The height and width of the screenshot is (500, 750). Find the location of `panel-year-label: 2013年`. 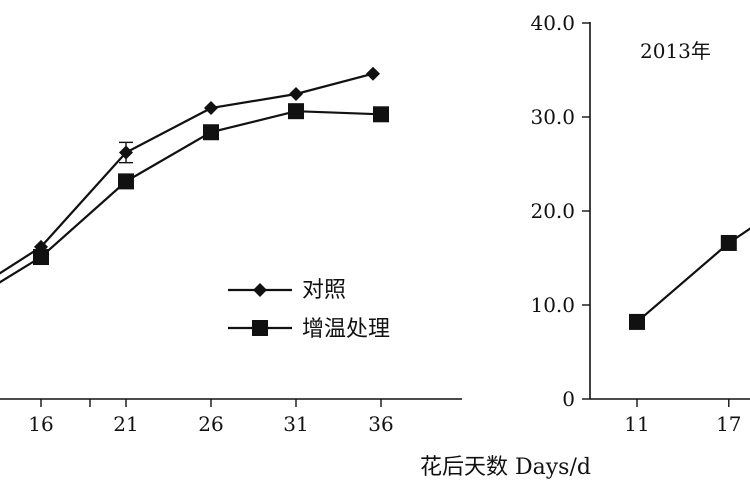

panel-year-label: 2013年 is located at coordinates (675, 51).